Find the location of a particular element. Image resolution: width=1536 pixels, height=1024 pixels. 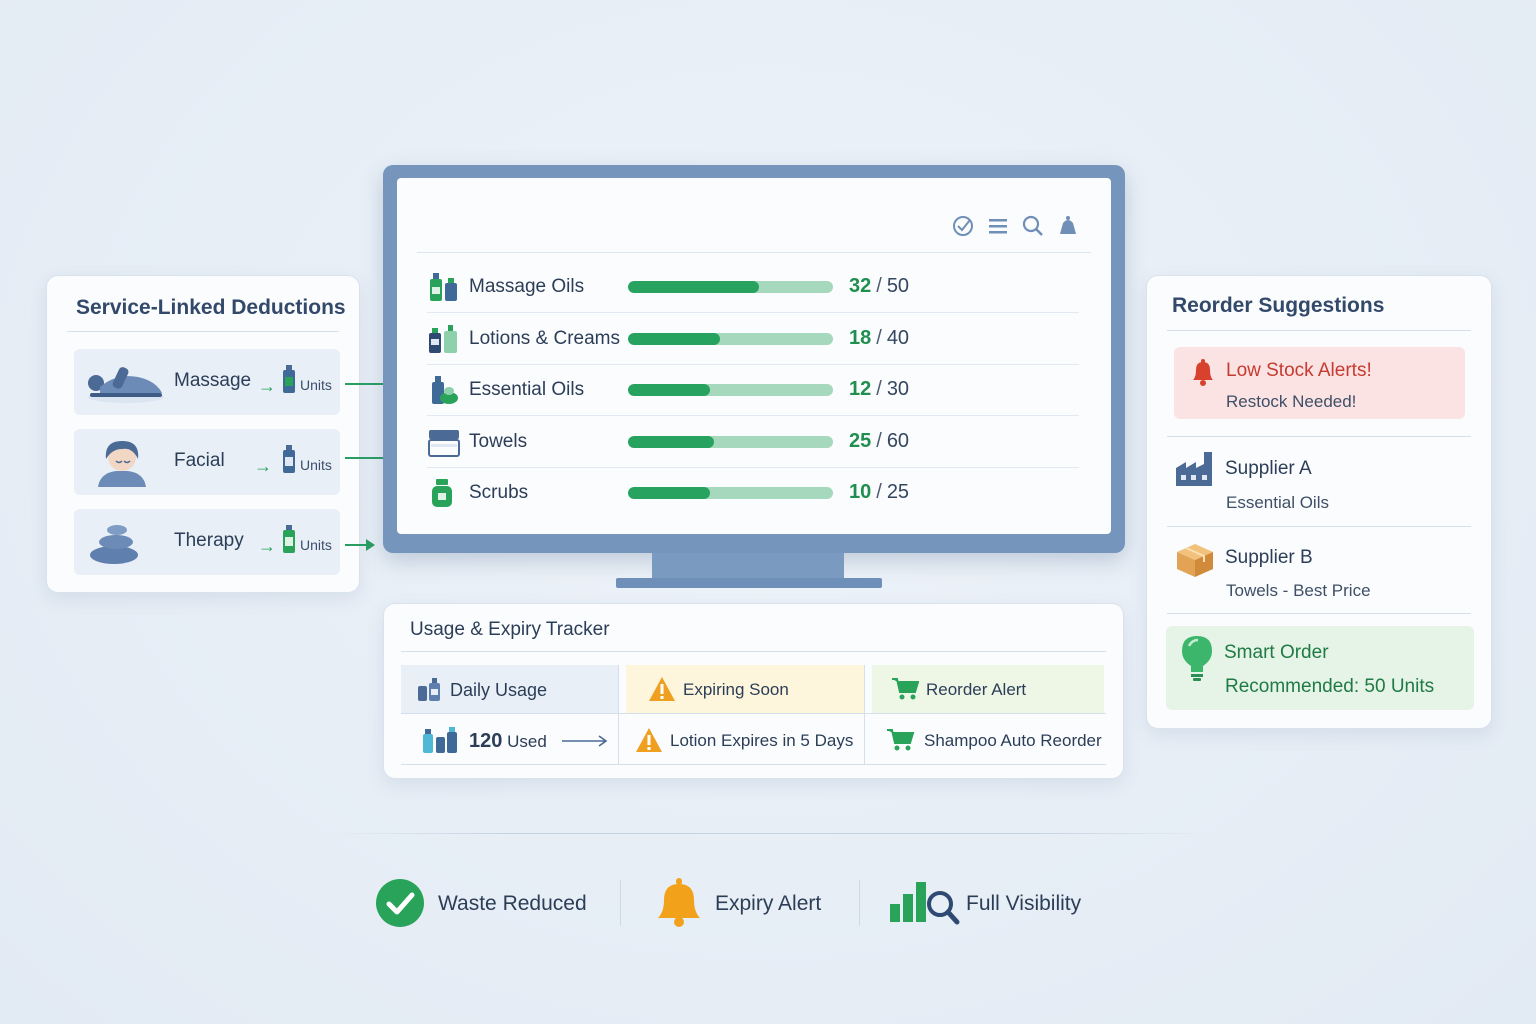

daily-usage-header: Daily Usage is located at coordinates (509, 689).